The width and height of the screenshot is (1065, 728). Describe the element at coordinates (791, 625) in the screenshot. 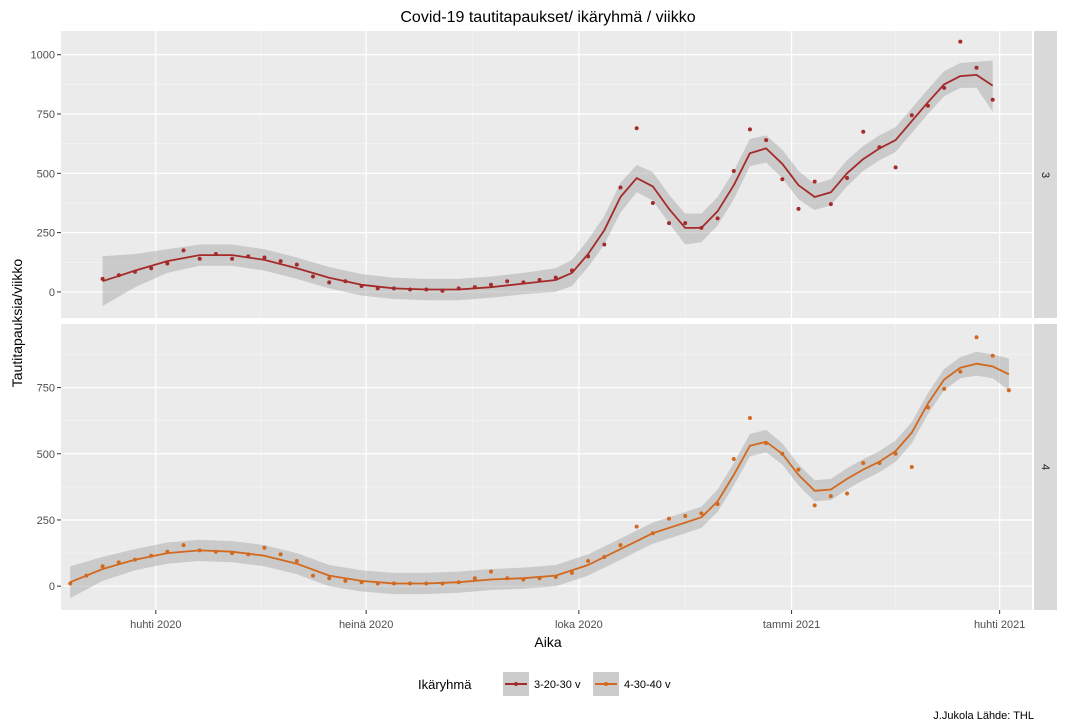

I see `x-tick-label: tammi 2021` at that location.